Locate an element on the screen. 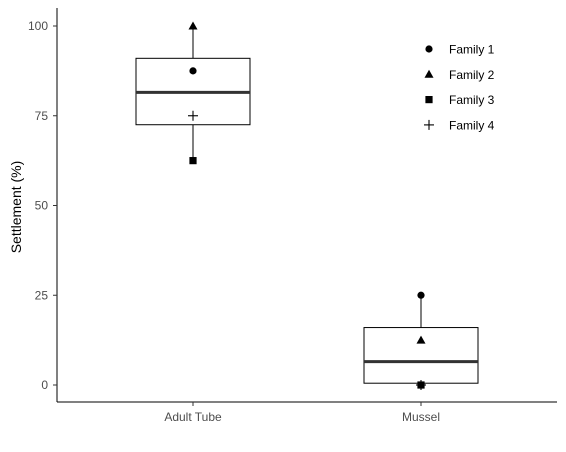 This screenshot has width=566, height=452. y-tick-label: 50 is located at coordinates (42, 206).